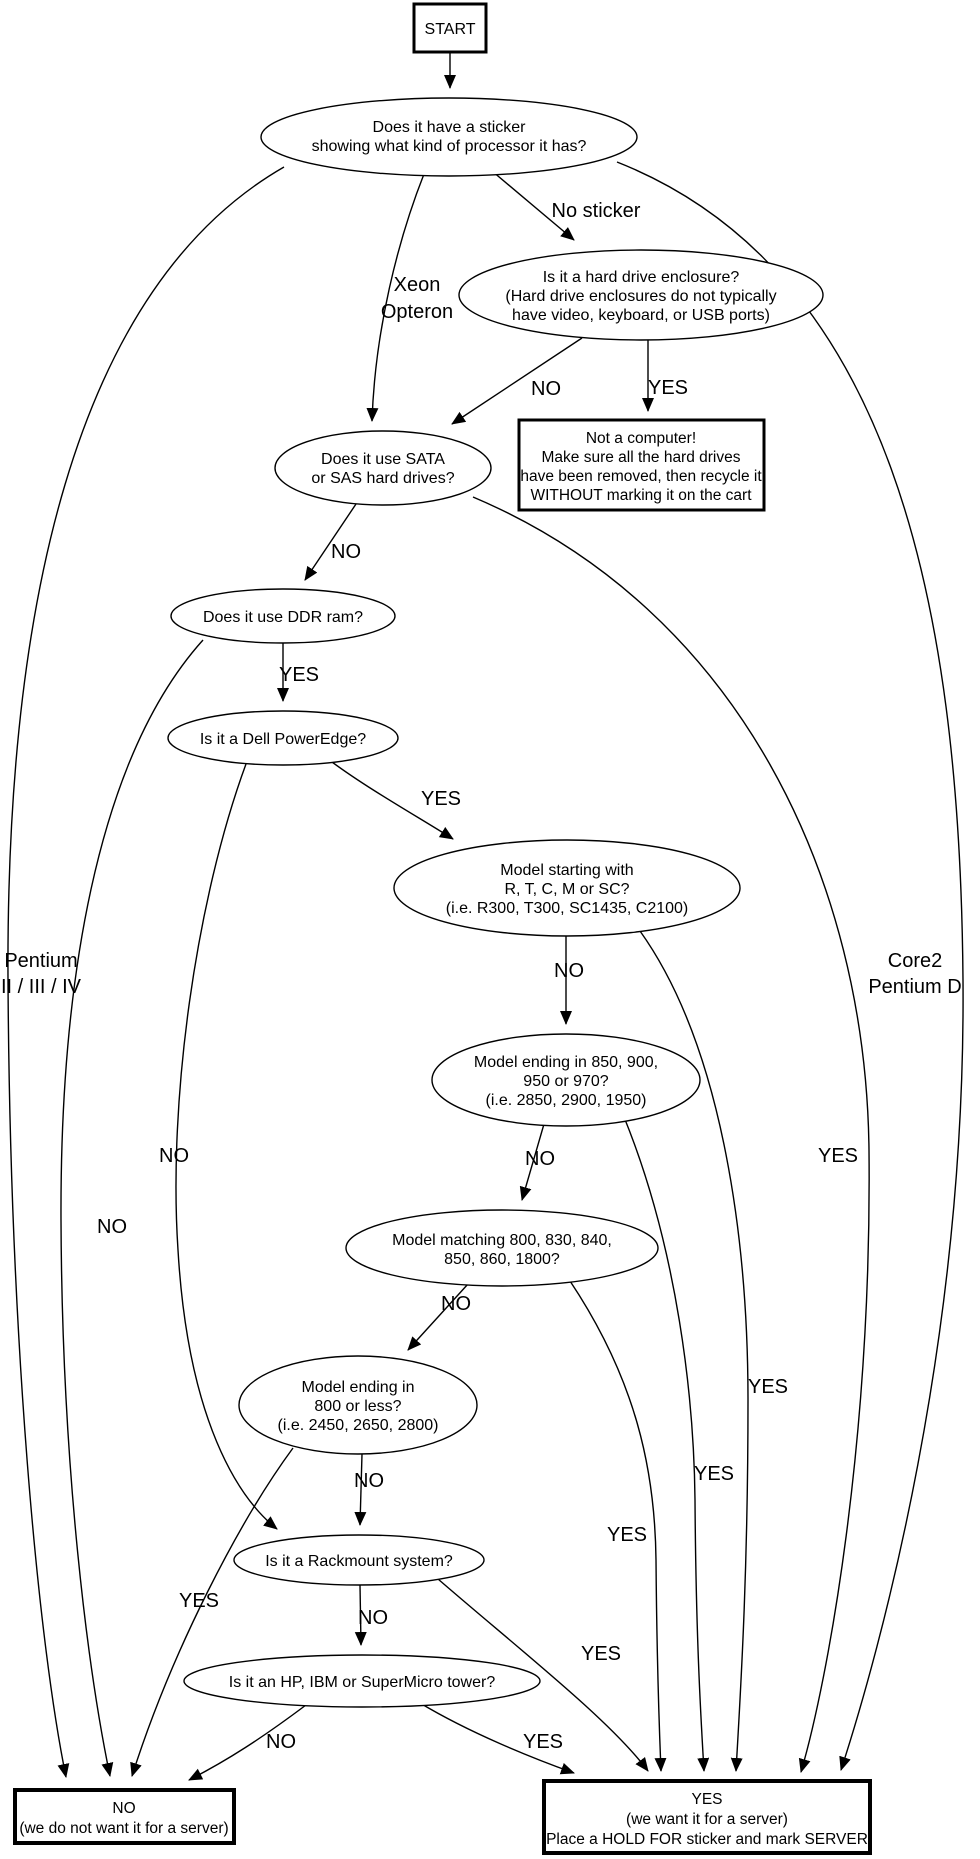 This screenshot has height=1859, width=980. I want to click on accept-line-1: YES, so click(706, 1799).